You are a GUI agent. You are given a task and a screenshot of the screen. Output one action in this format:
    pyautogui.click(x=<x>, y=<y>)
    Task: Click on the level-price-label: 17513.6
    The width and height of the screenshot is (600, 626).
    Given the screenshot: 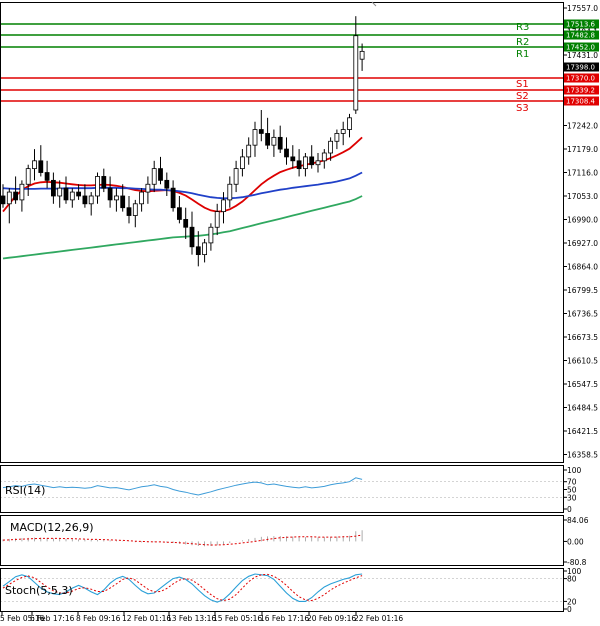 What is the action you would take?
    pyautogui.click(x=580, y=25)
    